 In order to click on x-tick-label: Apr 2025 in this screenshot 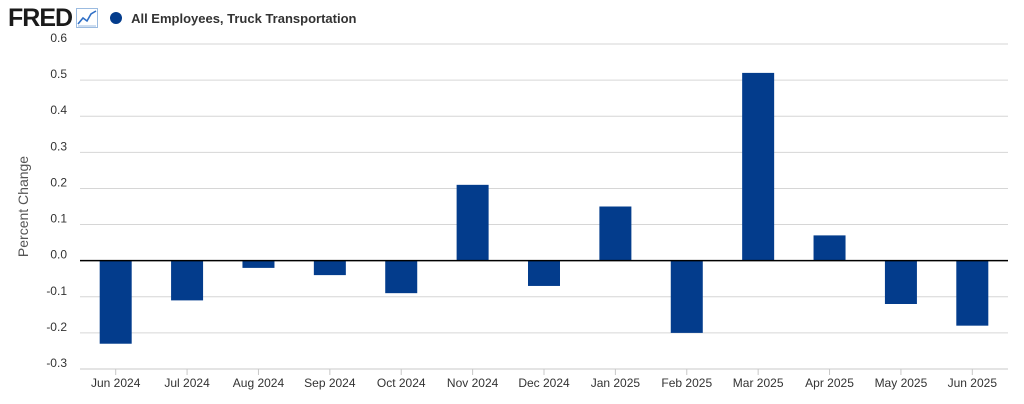, I will do `click(829, 383)`.